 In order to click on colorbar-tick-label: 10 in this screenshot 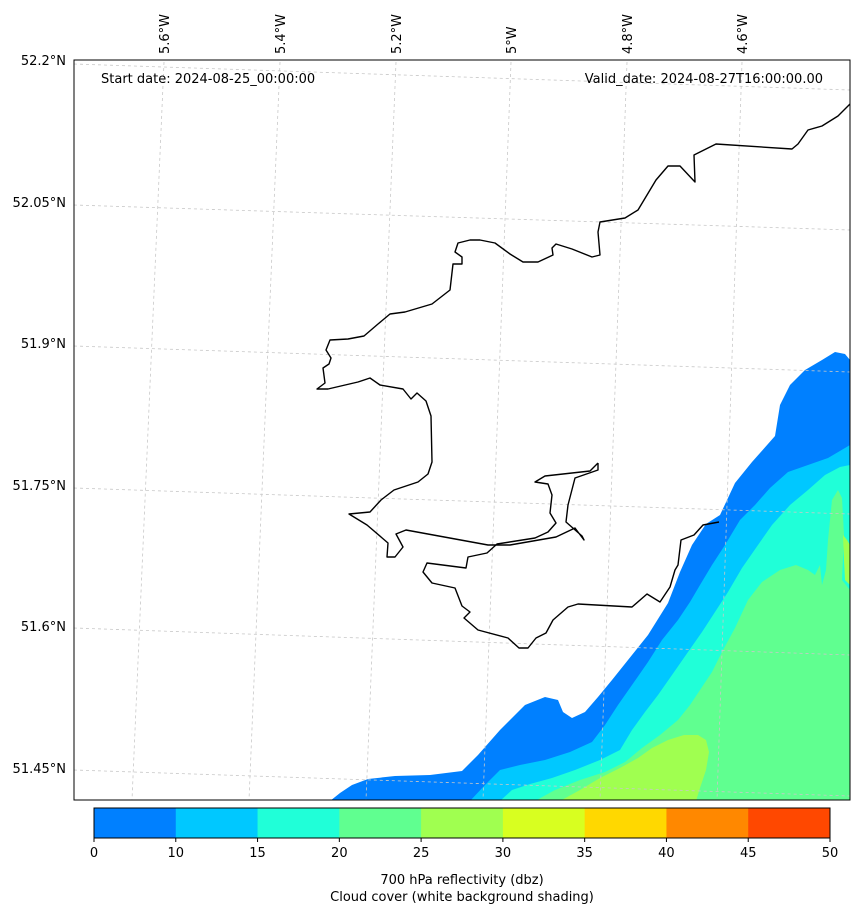, I will do `click(176, 853)`.